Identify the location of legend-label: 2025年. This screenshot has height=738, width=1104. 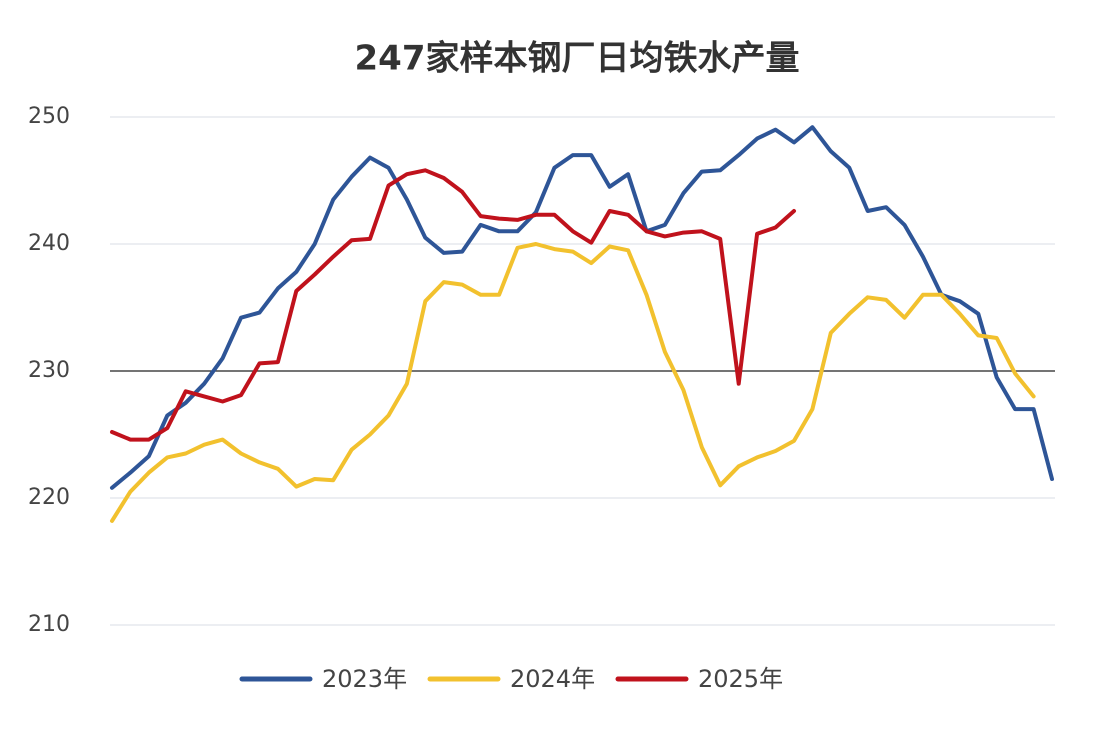
(740, 679).